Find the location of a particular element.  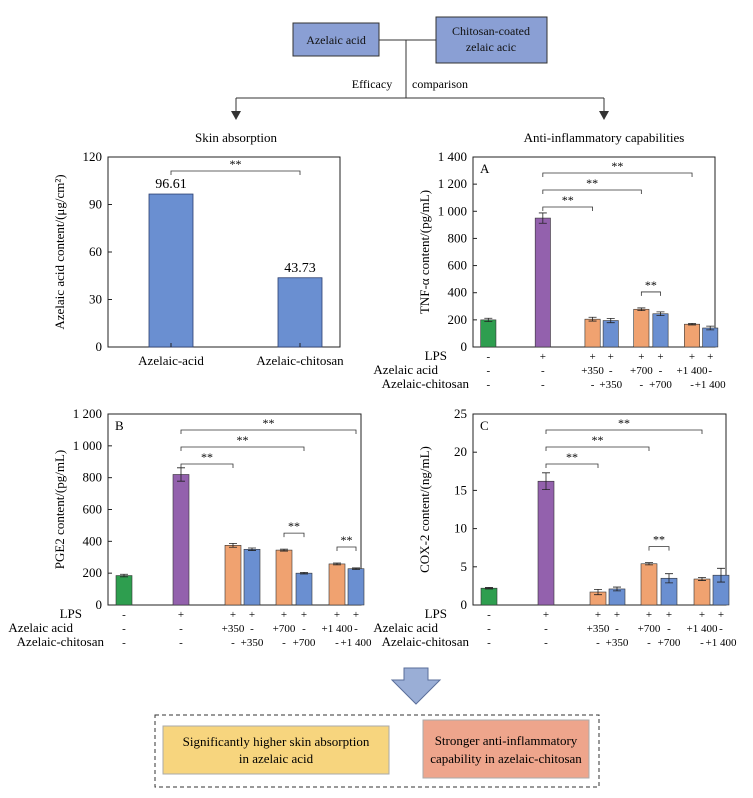

a-y-tick-label: 0 is located at coordinates (464, 346).